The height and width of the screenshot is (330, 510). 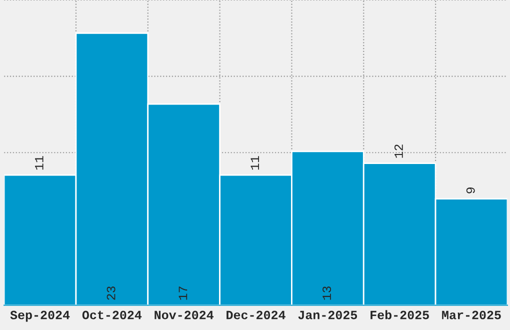 I want to click on x-tick-label: Jan-2025, so click(x=328, y=315).